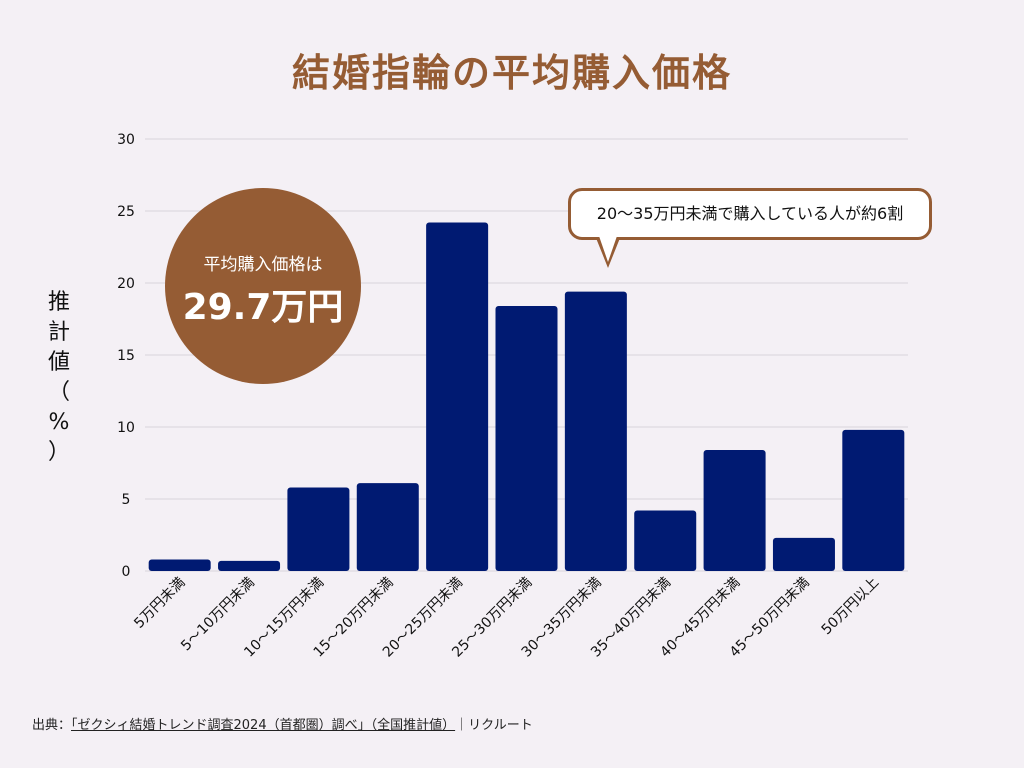  What do you see at coordinates (263, 265) in the screenshot?
I see `badge-caption: 平均購入価格は` at bounding box center [263, 265].